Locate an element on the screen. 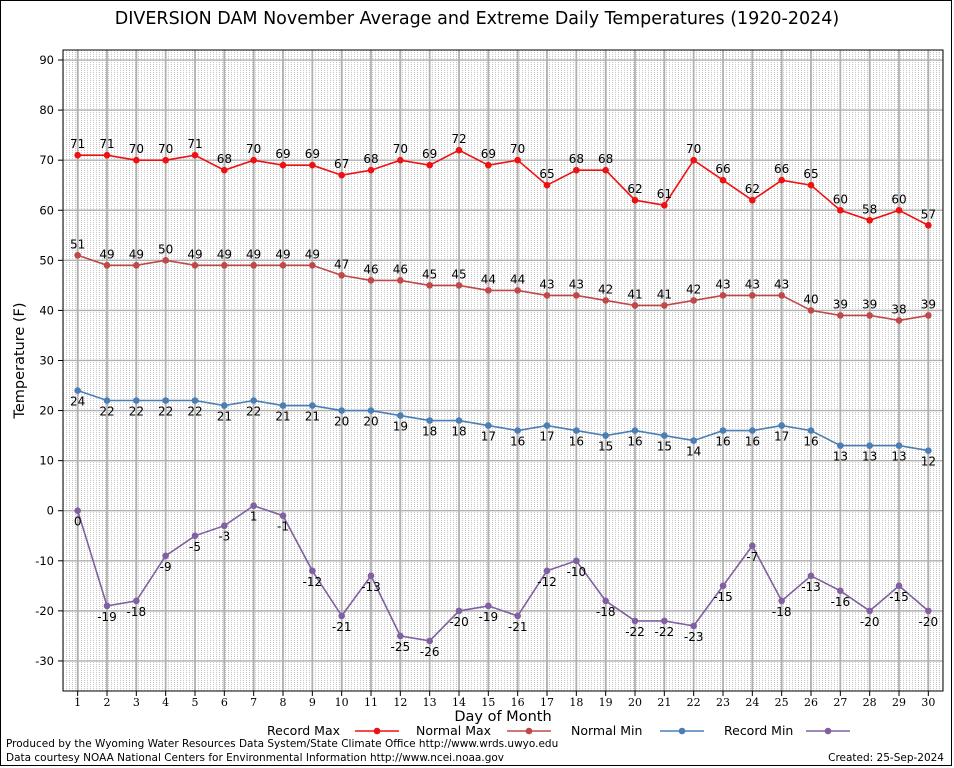 Image resolution: width=954 pixels, height=768 pixels. x-tick-label: 20 is located at coordinates (635, 702).